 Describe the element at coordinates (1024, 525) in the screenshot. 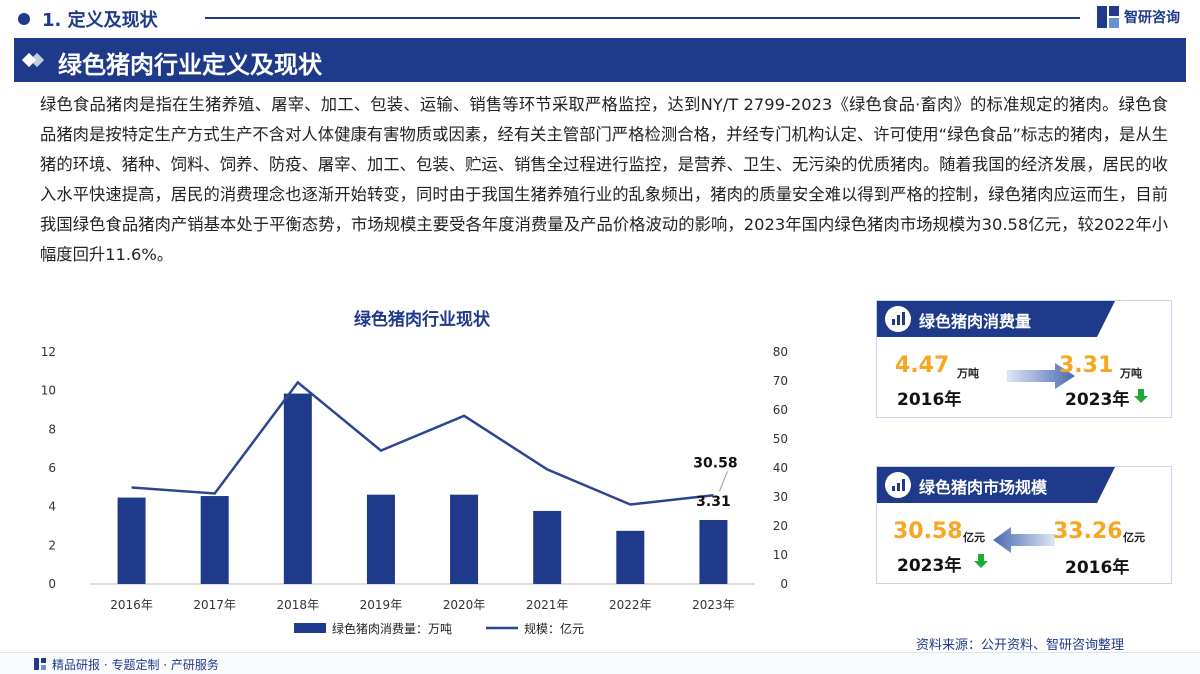

I see `market-size-card: 绿色猪肉市场规模 30.58 亿元 2023年 33.26 亿元 2016年` at that location.